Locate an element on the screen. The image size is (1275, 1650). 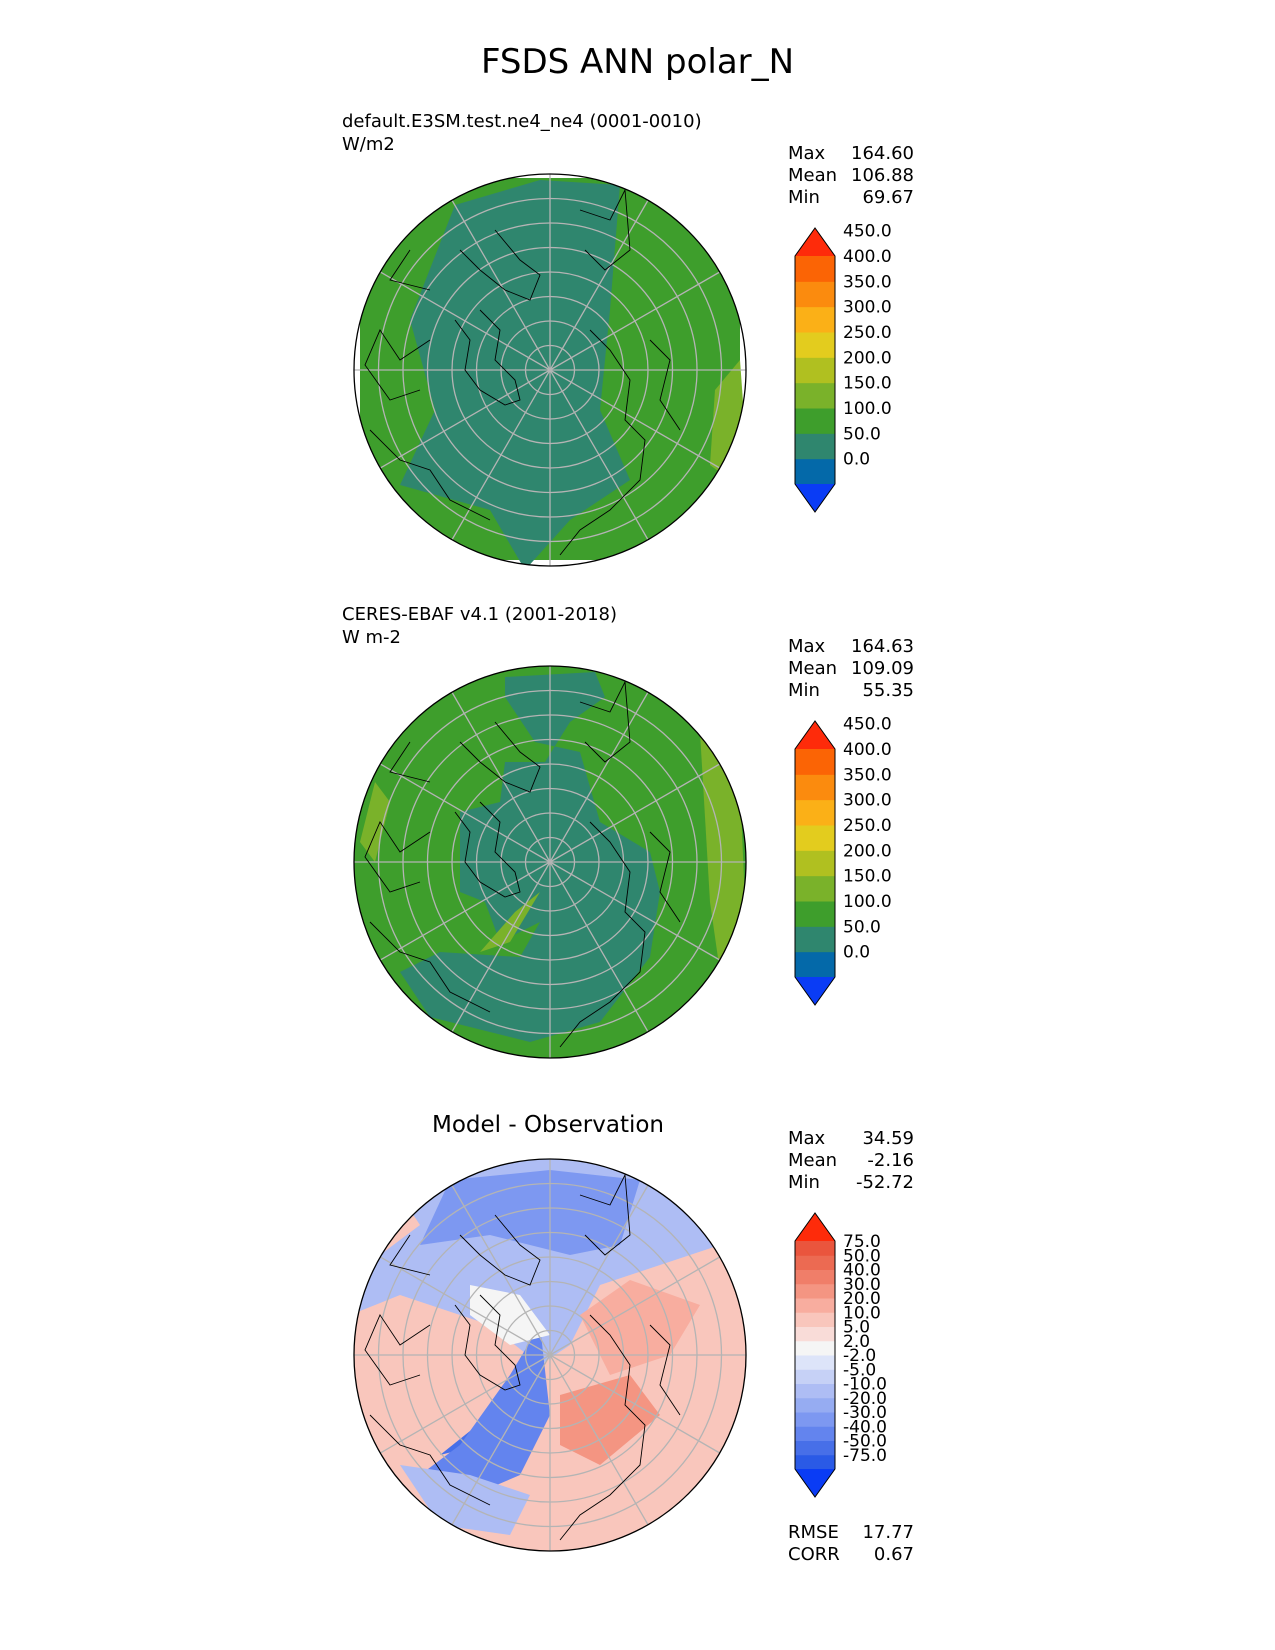
stat-min-row: Min 55.35 is located at coordinates (851, 691).